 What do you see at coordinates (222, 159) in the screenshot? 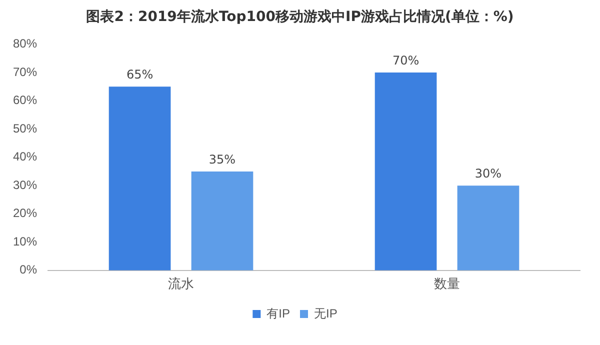
I see `data-label: 35%` at bounding box center [222, 159].